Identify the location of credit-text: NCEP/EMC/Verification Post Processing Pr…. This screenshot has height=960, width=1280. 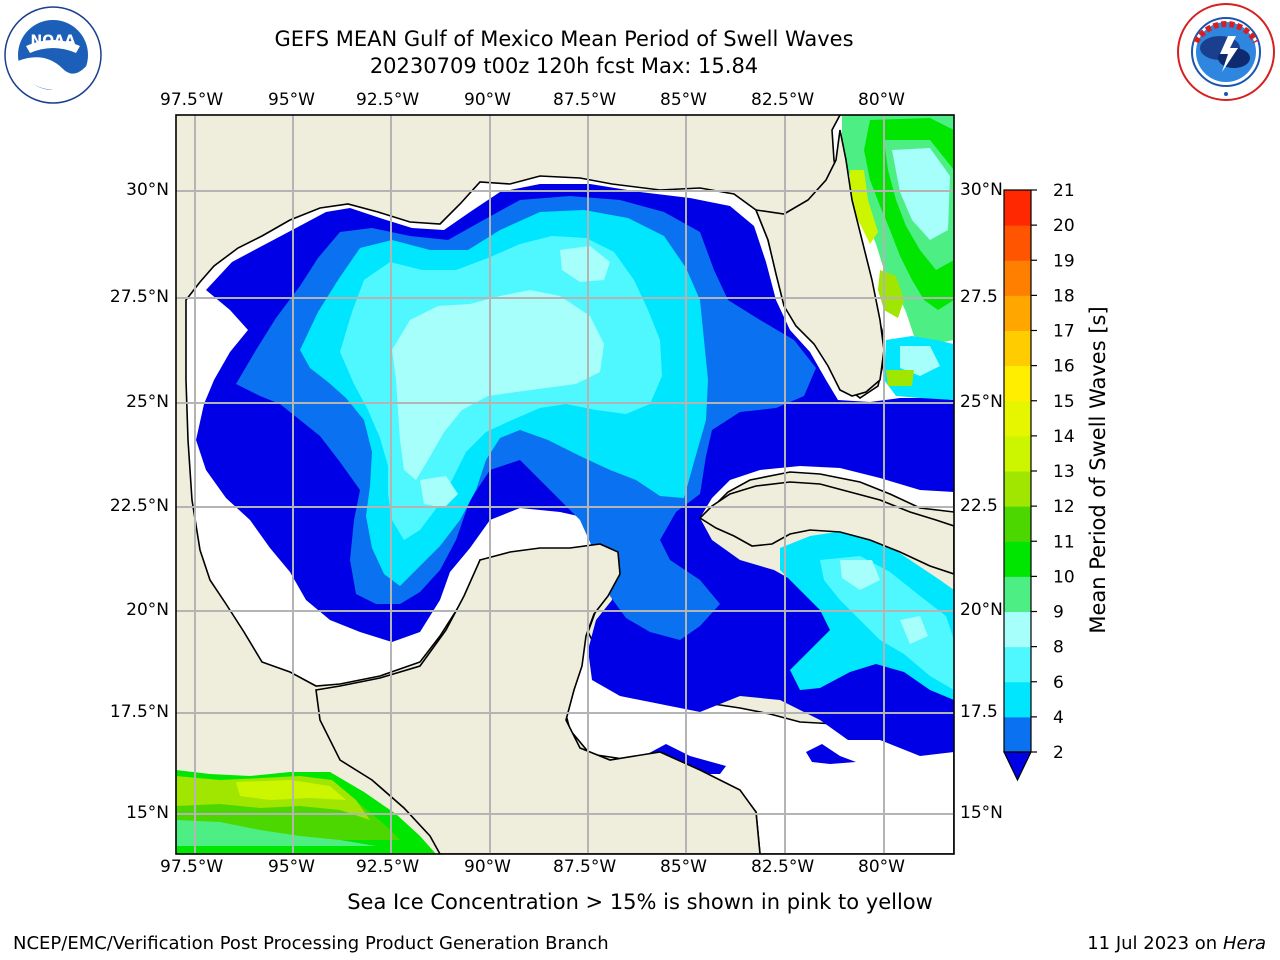
(311, 943).